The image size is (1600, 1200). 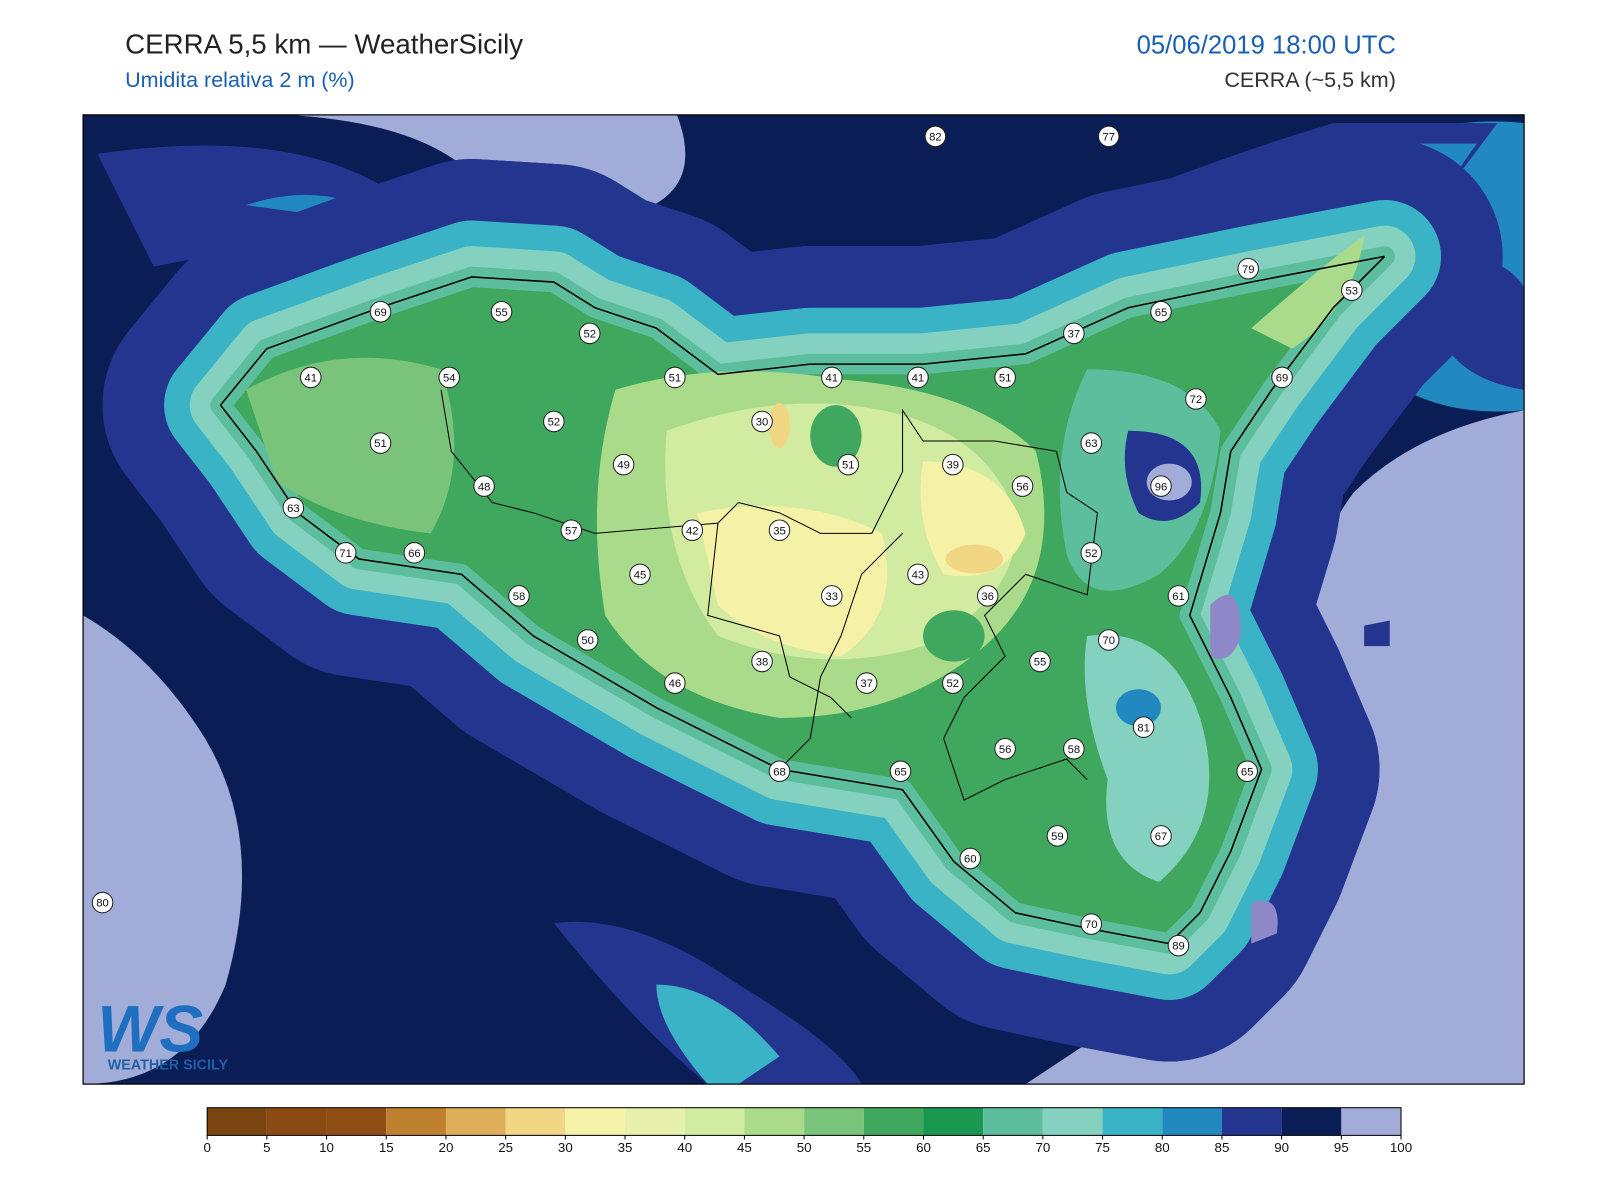 I want to click on model: CERRA (~5,5 km), so click(x=1310, y=80).